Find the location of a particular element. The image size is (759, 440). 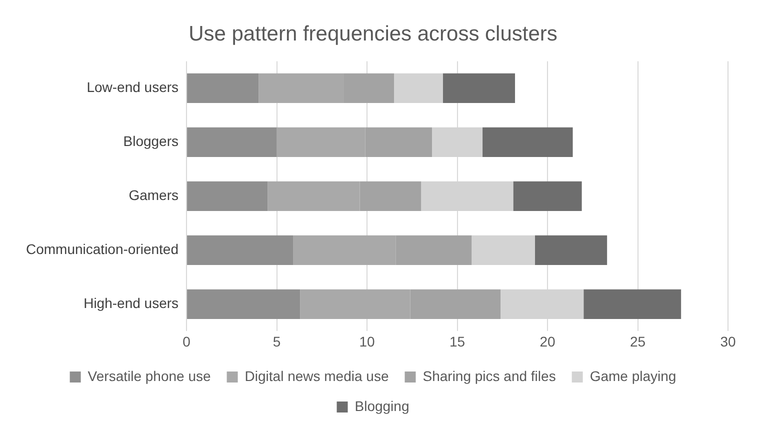

legend-label: Digital news media use is located at coordinates (316, 376).